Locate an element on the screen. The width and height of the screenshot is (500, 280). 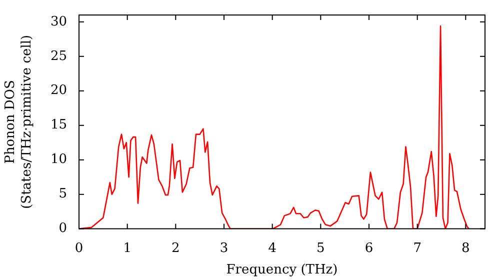
x-axis-title: Frequency (THz) is located at coordinates (282, 270).